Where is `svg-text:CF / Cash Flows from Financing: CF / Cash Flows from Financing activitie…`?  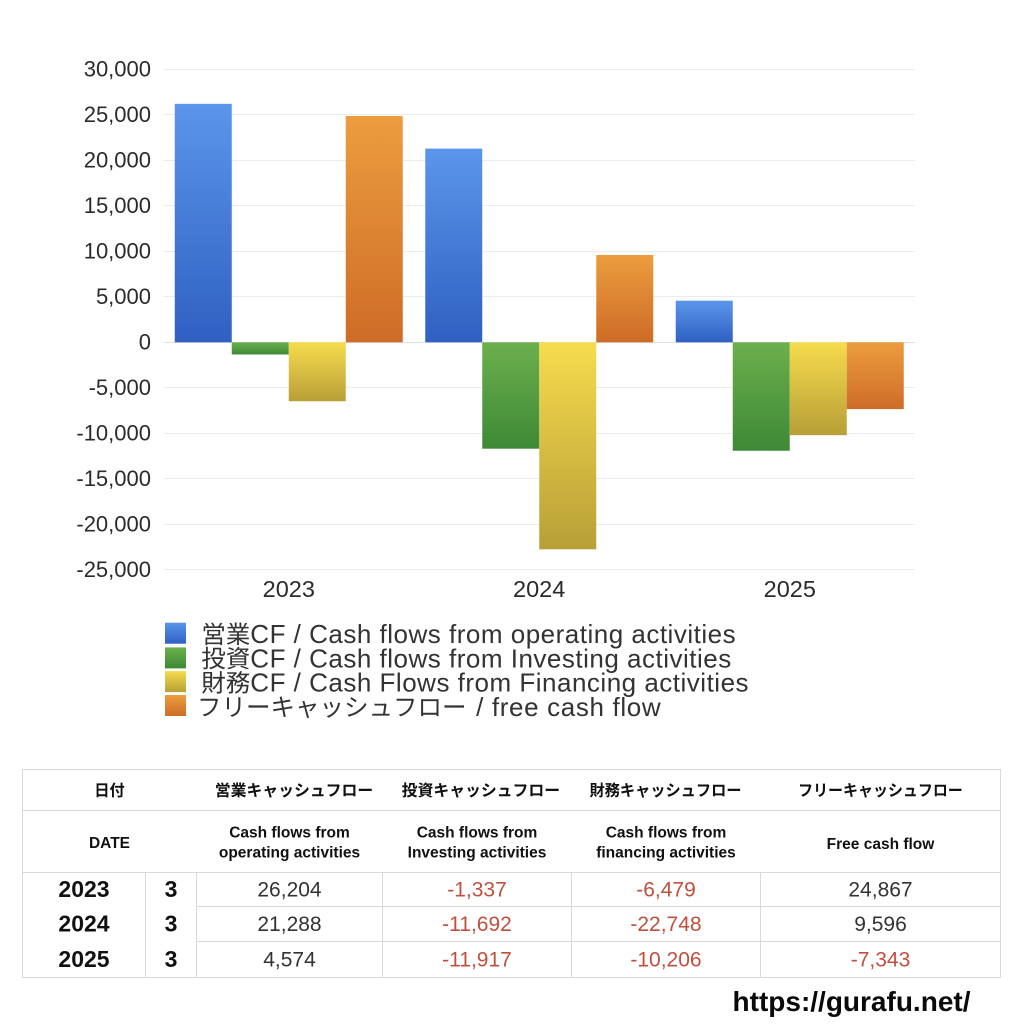
svg-text:CF / Cash Flows from Financing: CF / Cash Flows from Financing activitie… is located at coordinates (499, 683).